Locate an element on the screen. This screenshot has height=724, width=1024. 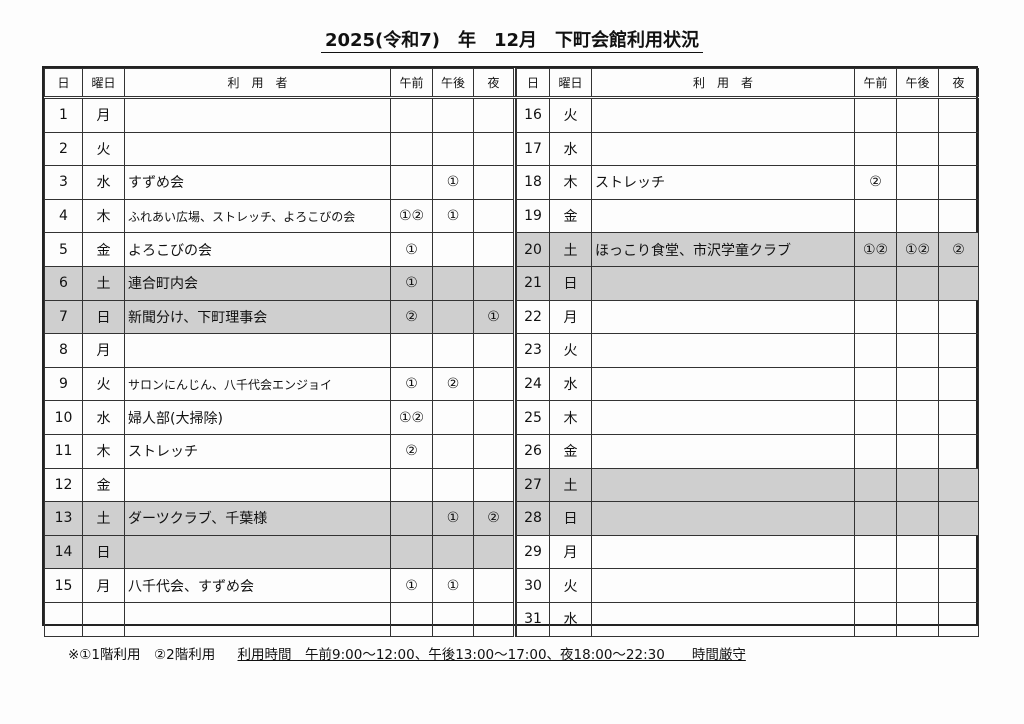
cell-user: ストレッチ is located at coordinates (257, 451).